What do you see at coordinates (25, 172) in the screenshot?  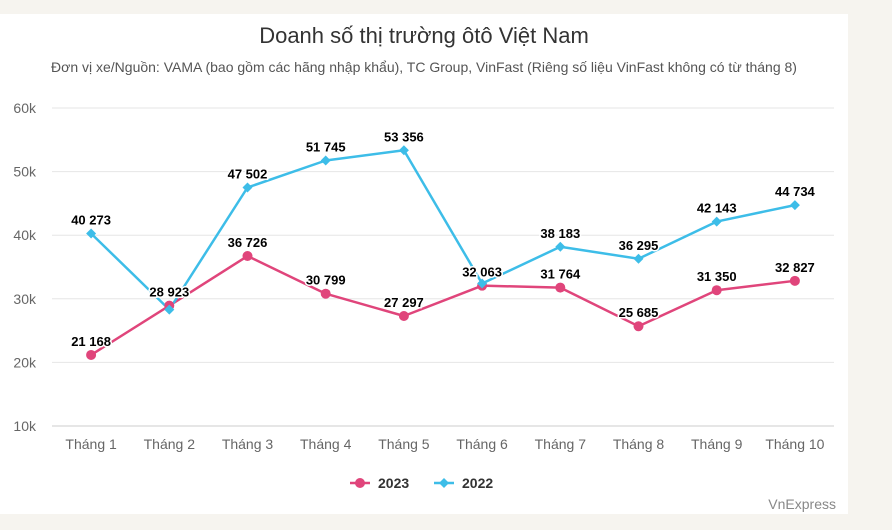 I see `y-tick-label: 50k` at bounding box center [25, 172].